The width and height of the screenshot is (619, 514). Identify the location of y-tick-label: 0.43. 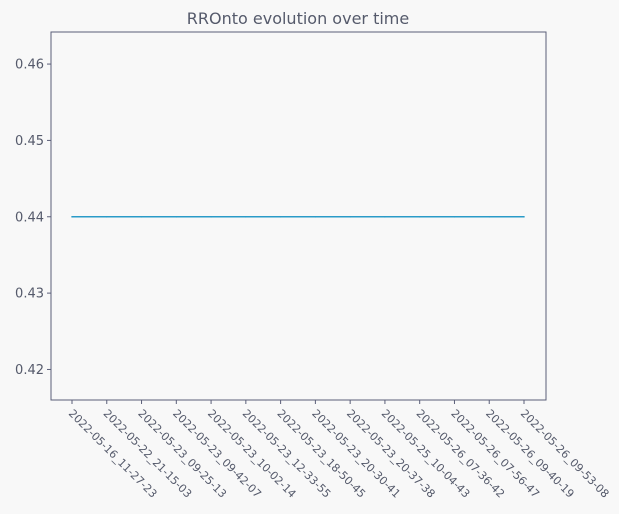
(29, 294).